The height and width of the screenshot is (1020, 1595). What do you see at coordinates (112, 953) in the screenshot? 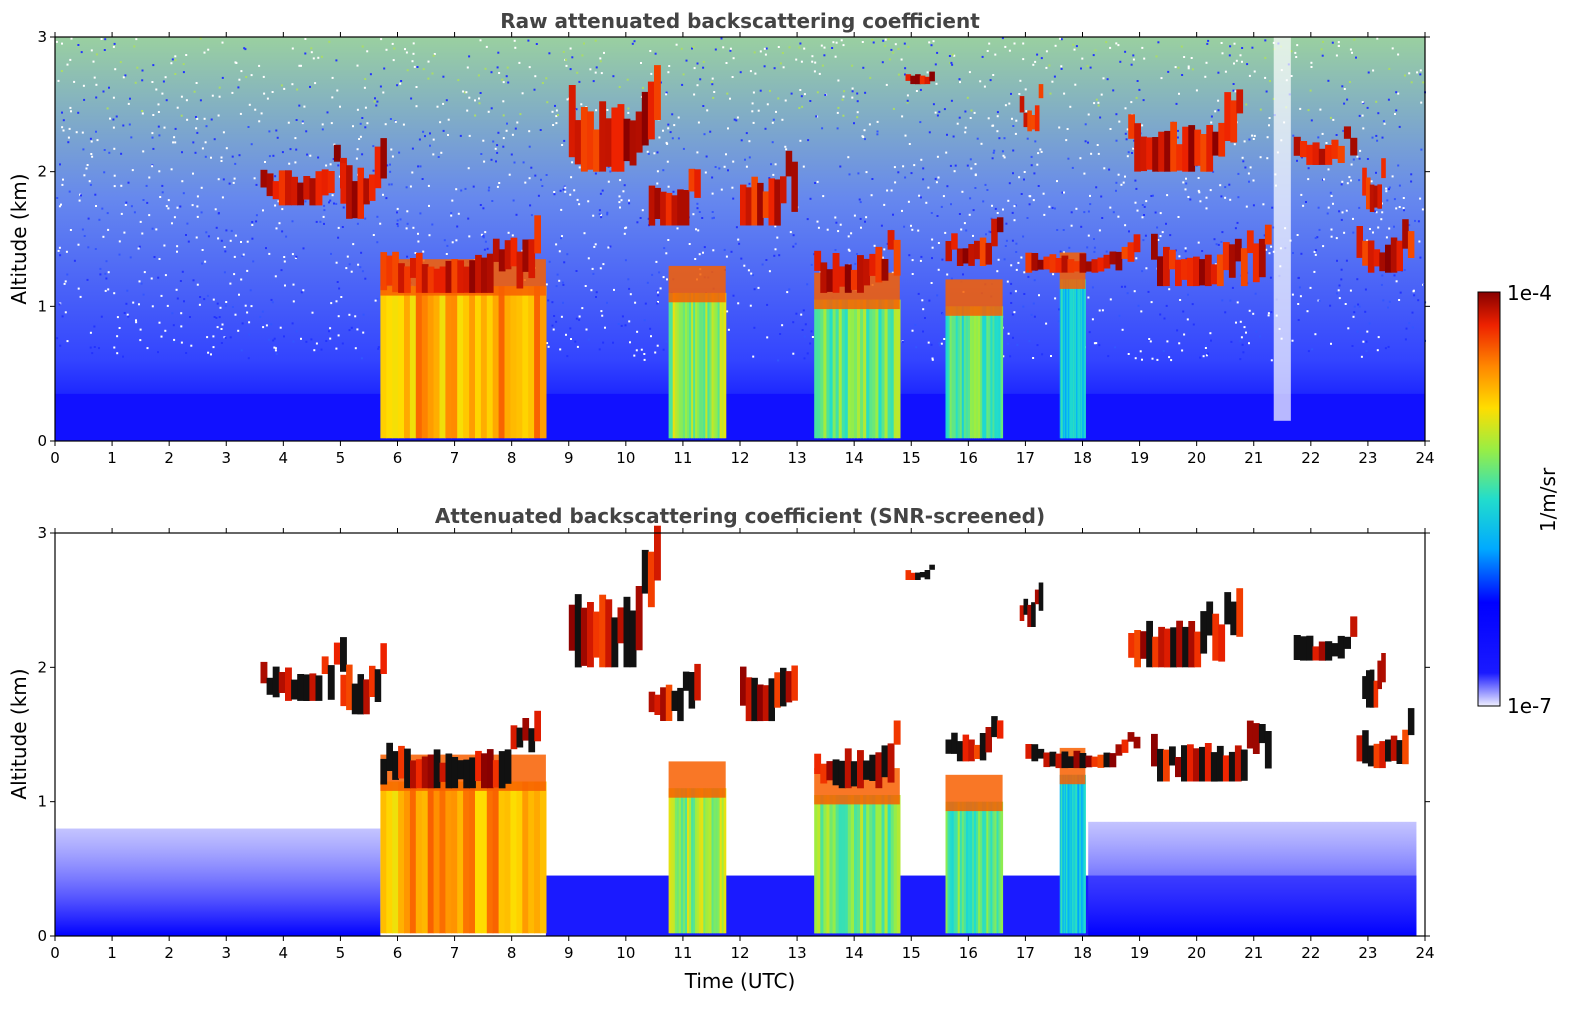
I see `x-tick-label: 1` at bounding box center [112, 953].